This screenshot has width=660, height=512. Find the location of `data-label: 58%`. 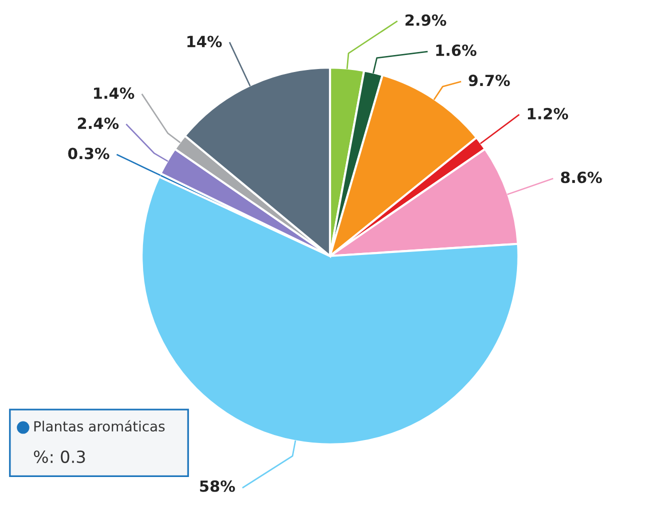

data-label: 58% is located at coordinates (217, 486).